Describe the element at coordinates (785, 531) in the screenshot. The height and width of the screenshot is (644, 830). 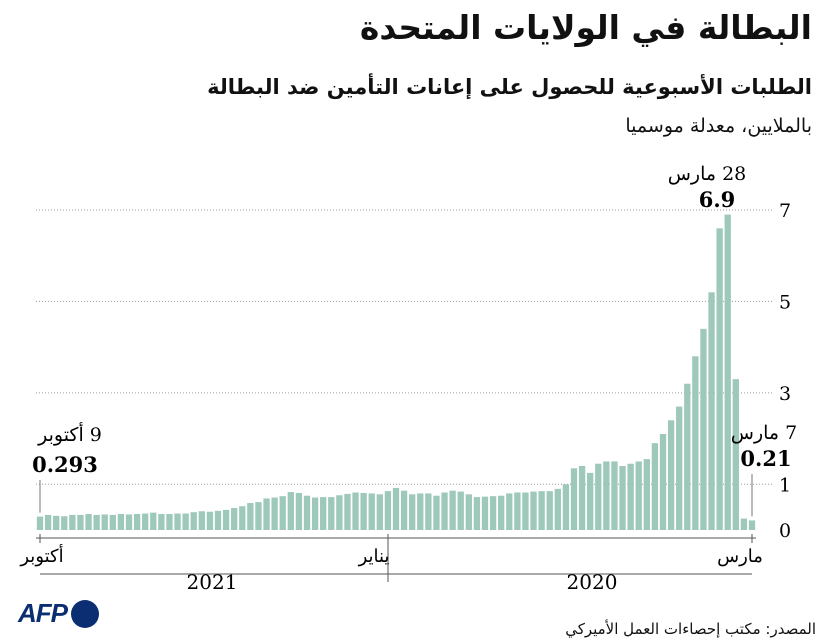
I see `y-tick-label: 0` at that location.